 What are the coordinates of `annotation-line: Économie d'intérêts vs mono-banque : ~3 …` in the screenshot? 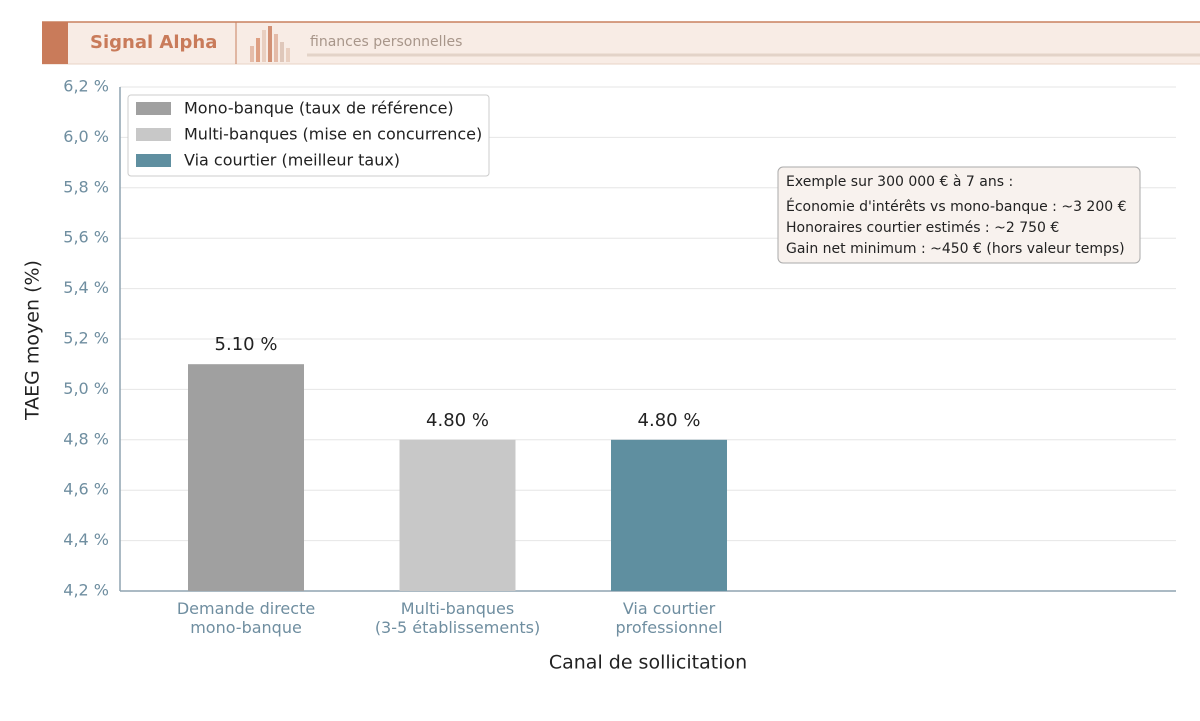 It's located at (956, 206).